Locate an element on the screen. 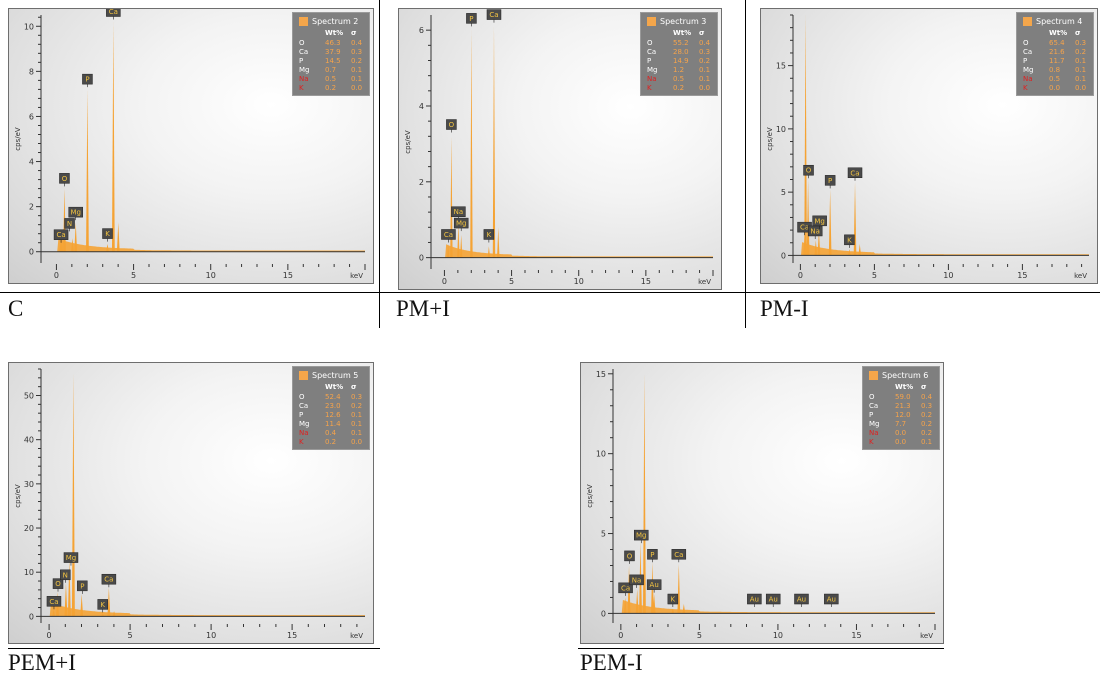  x-tick-label: 10 is located at coordinates (211, 635).